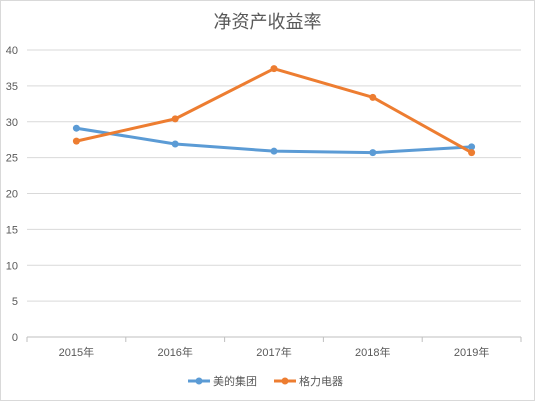 The image size is (535, 401). What do you see at coordinates (12, 51) in the screenshot?
I see `y-tick-label: 40` at bounding box center [12, 51].